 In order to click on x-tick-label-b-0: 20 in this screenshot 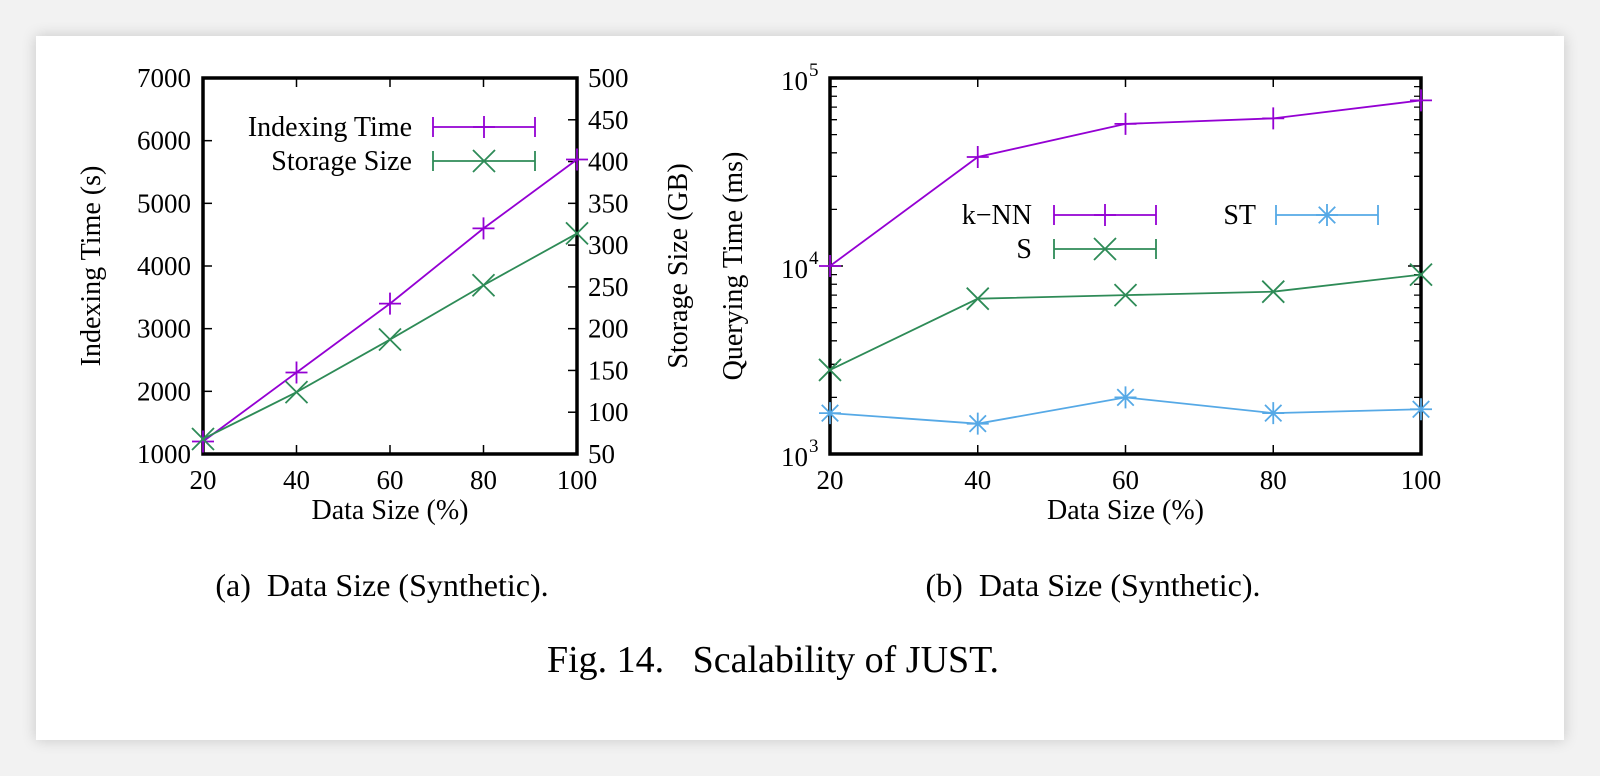, I will do `click(830, 480)`.